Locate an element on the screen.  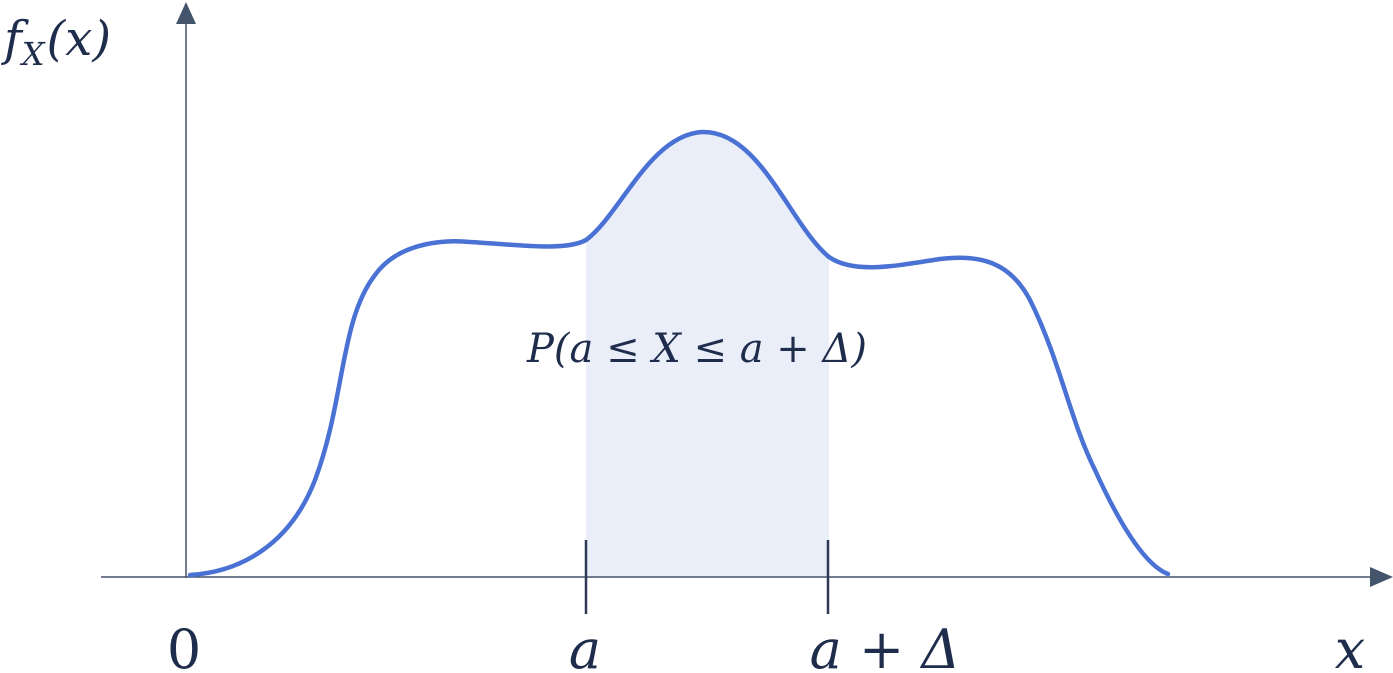
tick-label-a-plus-delta: a + Δ is located at coordinates (885, 645).